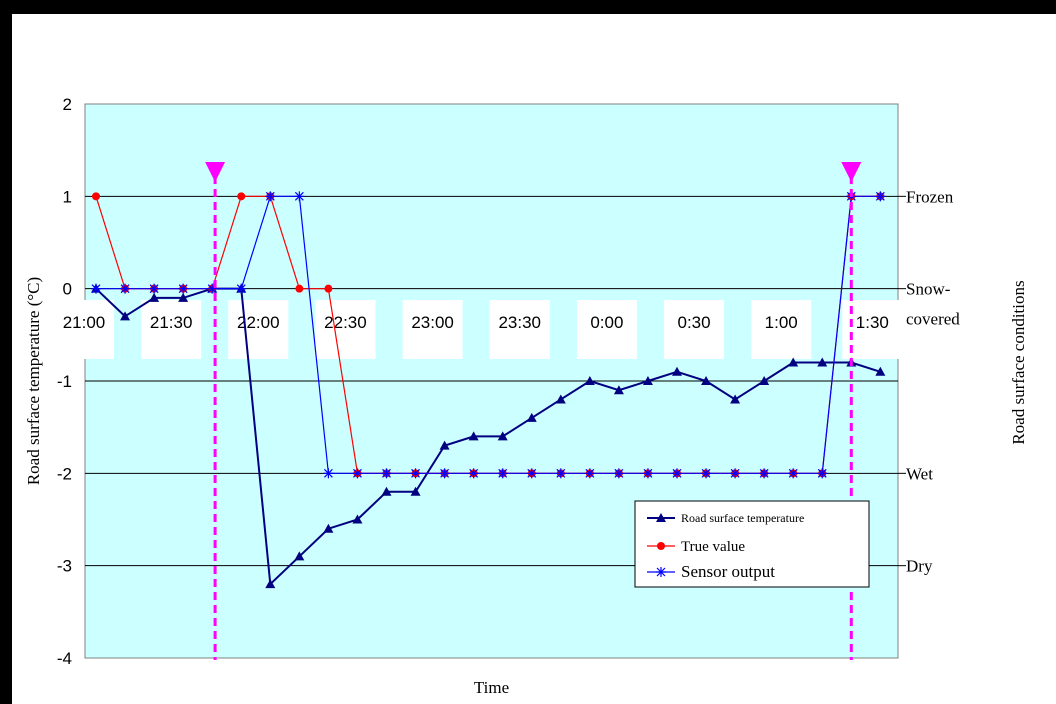  What do you see at coordinates (67, 289) in the screenshot?
I see `y-tick-label: 0` at bounding box center [67, 289].